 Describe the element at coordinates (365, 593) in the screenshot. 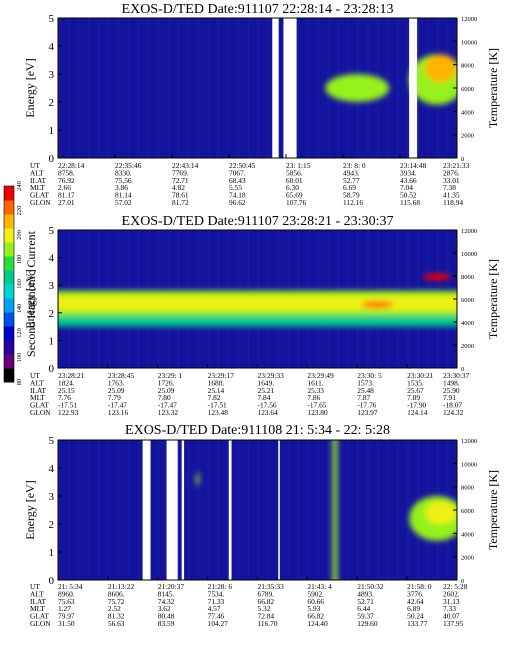

I see `orbit-value: 4893.` at that location.